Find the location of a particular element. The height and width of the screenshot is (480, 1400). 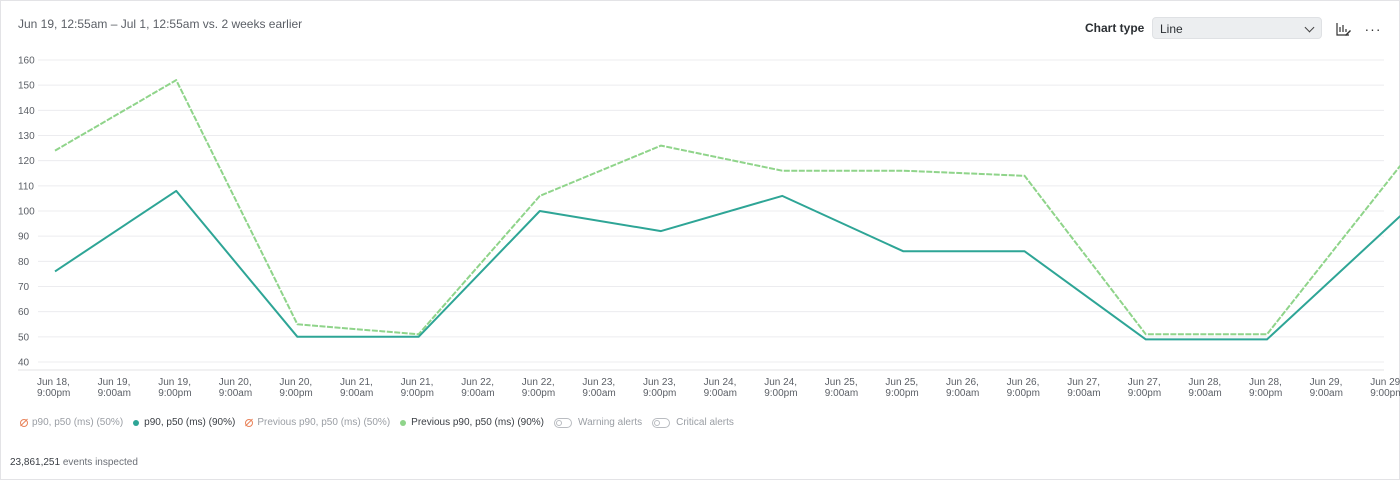

y-tick-label: 60 is located at coordinates (24, 312).